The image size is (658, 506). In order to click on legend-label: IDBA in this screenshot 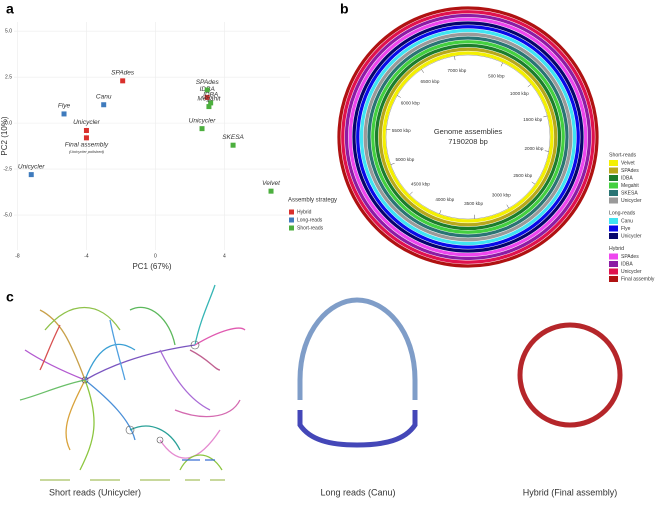, I will do `click(627, 178)`.